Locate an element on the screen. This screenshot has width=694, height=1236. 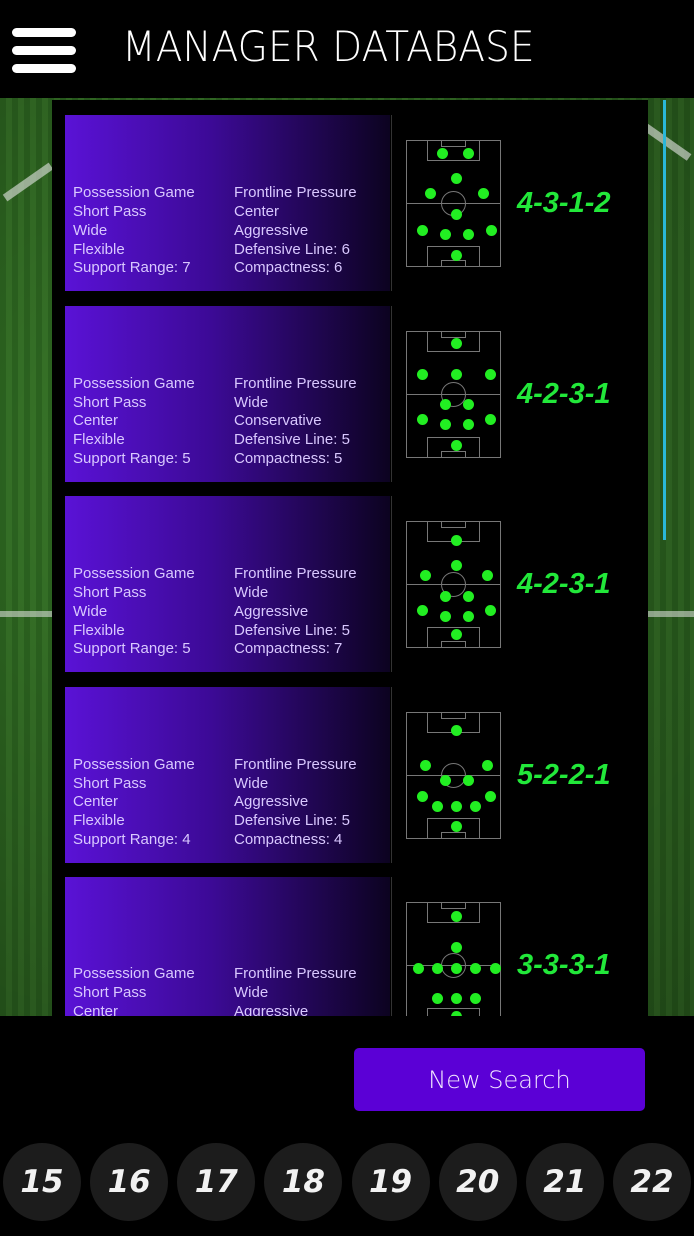
app-header: MANAGER DATABASE is located at coordinates (347, 49).